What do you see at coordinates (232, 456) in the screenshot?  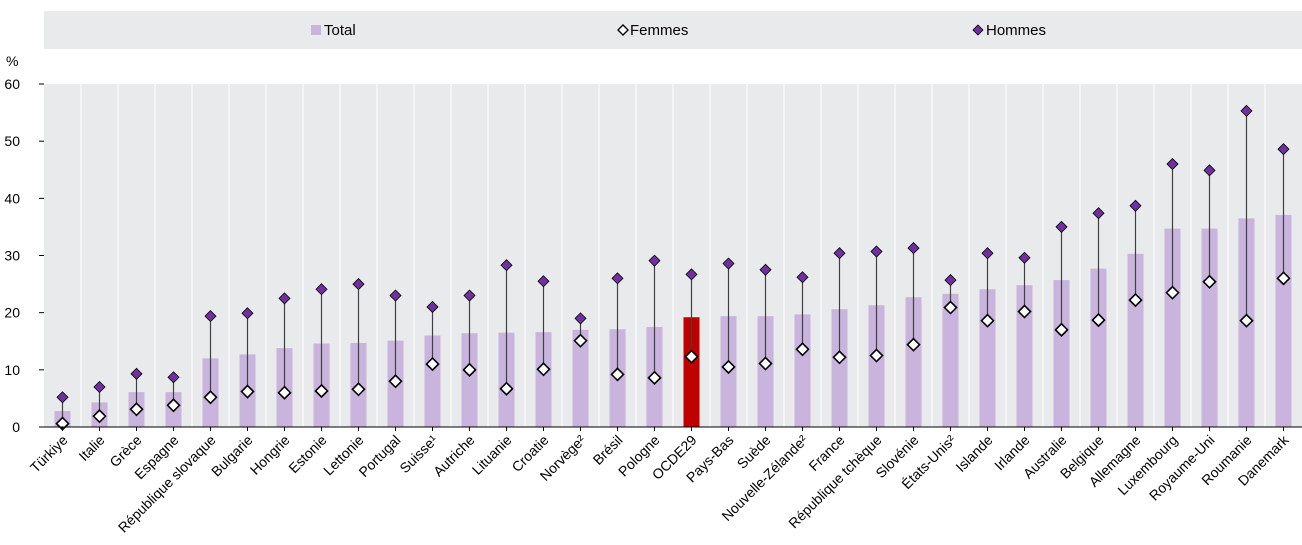 I see `x-tick-label: Bulgarie` at bounding box center [232, 456].